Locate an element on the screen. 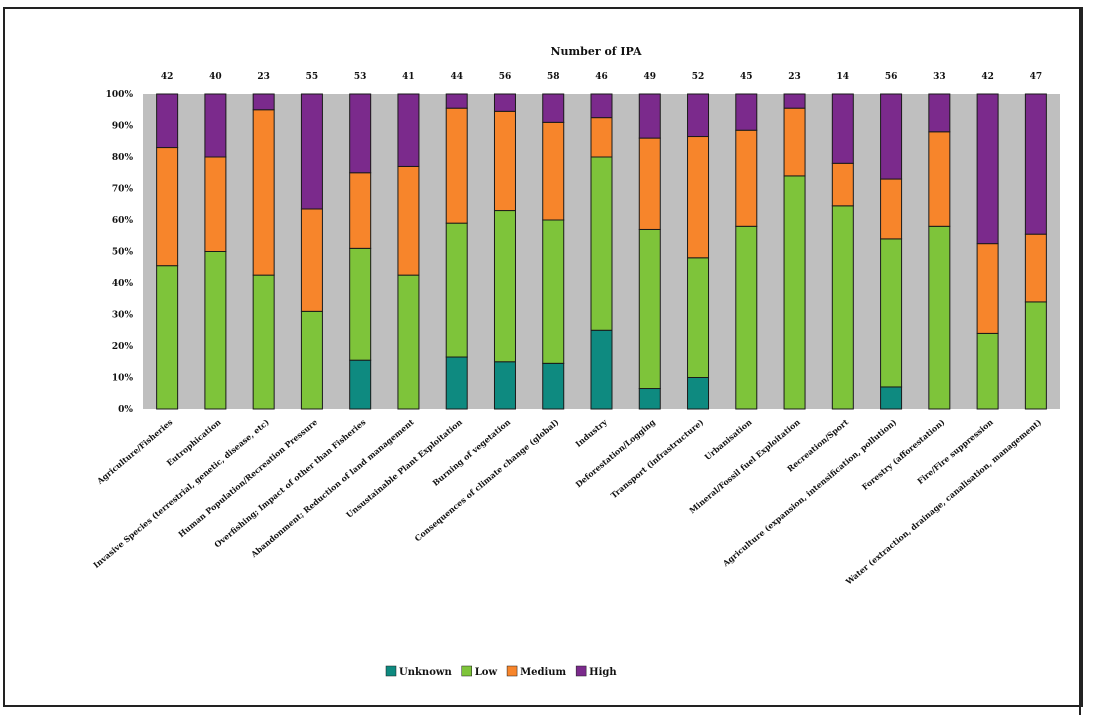 Image resolution: width=1097 pixels, height=717 pixels. y-tick-label: 40% is located at coordinates (123, 284).